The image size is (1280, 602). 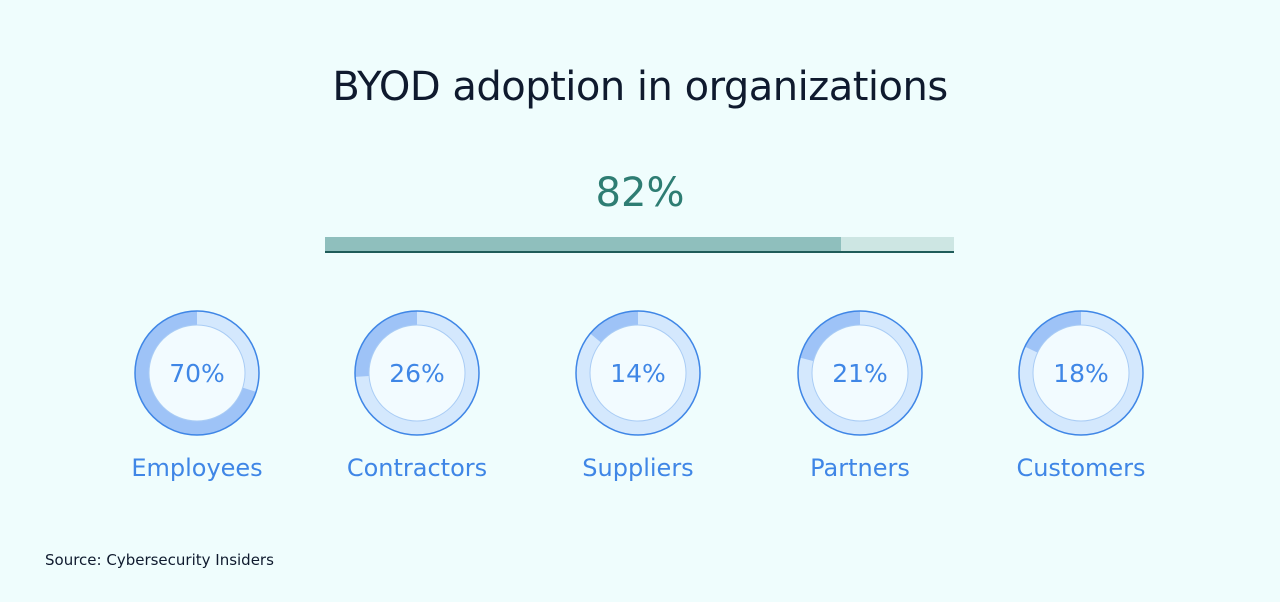 I want to click on donut-slice-employees, so click(x=197, y=373).